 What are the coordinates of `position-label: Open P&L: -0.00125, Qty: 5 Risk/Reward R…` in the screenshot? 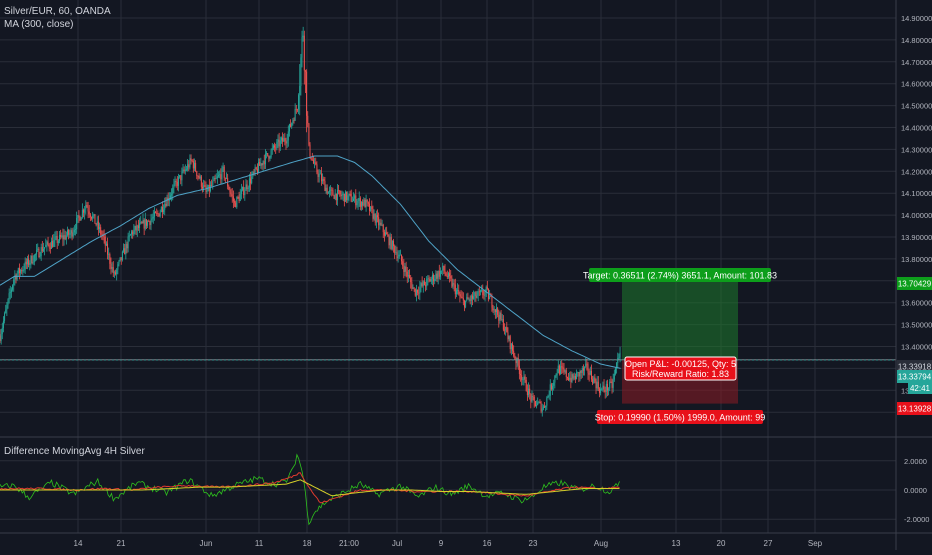 It's located at (680, 368).